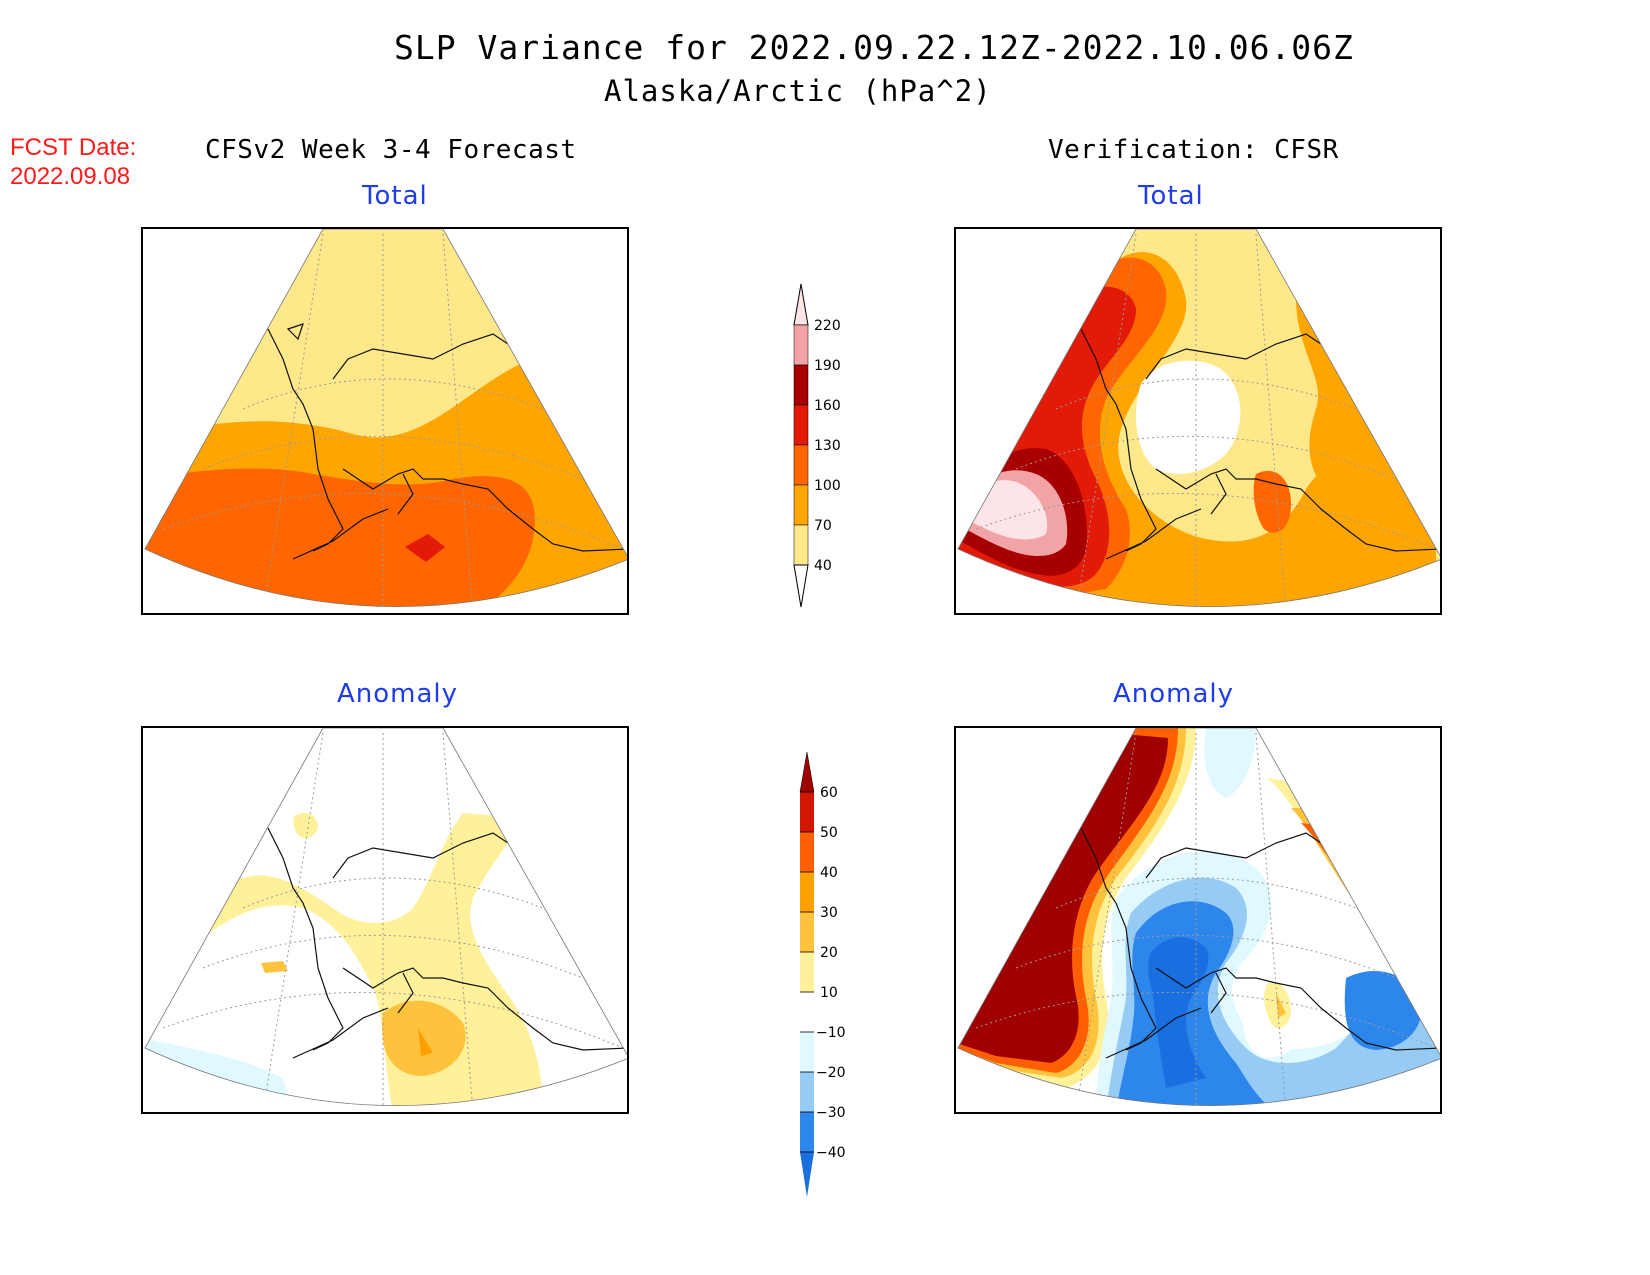 The image size is (1650, 1275). Describe the element at coordinates (807, 1132) in the screenshot. I see `anomaly-swatch-neg40-neg30` at that location.